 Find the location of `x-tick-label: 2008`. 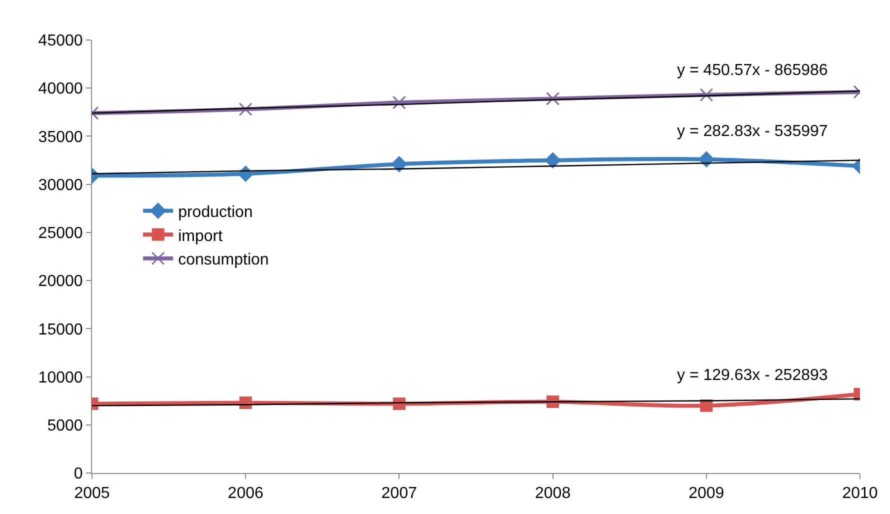

x-tick-label: 2008 is located at coordinates (553, 493).